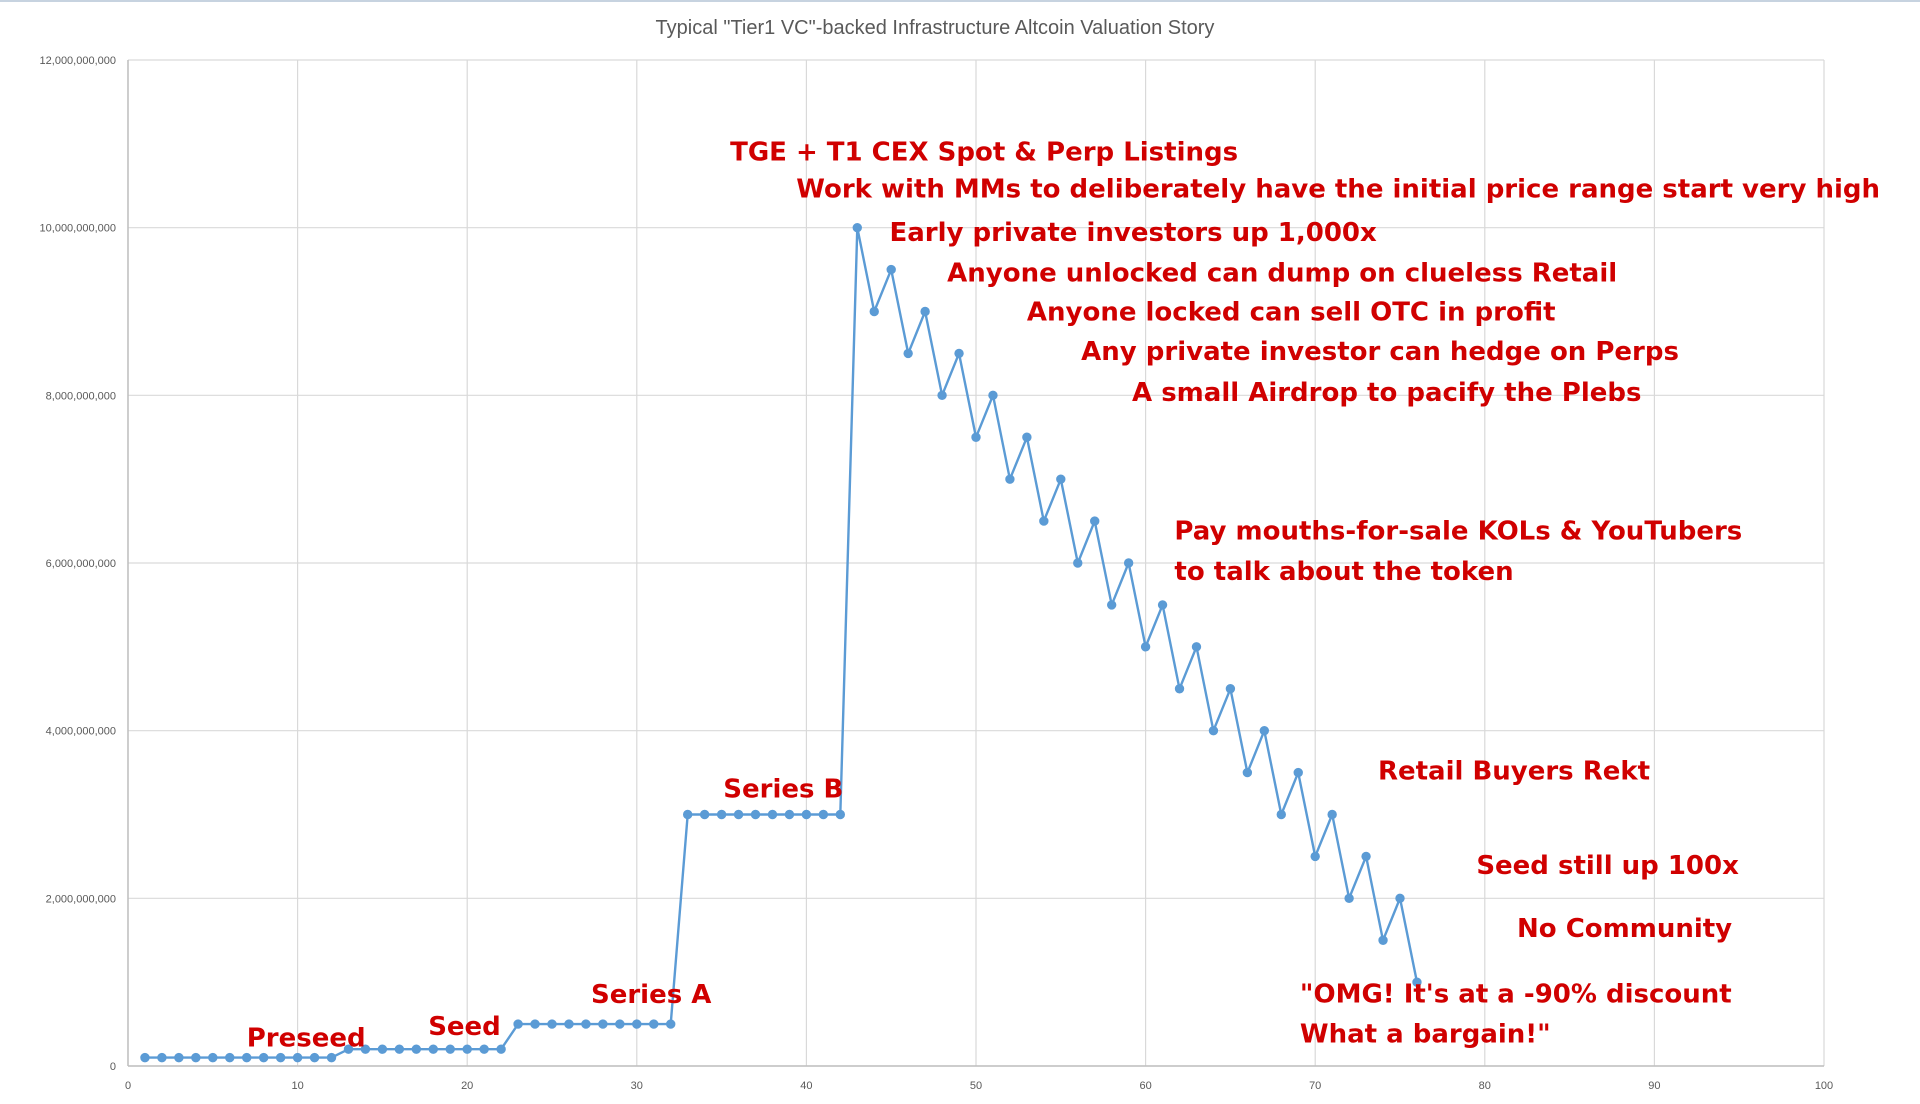  What do you see at coordinates (1624, 929) in the screenshot?
I see `annotation-label: No Community` at bounding box center [1624, 929].